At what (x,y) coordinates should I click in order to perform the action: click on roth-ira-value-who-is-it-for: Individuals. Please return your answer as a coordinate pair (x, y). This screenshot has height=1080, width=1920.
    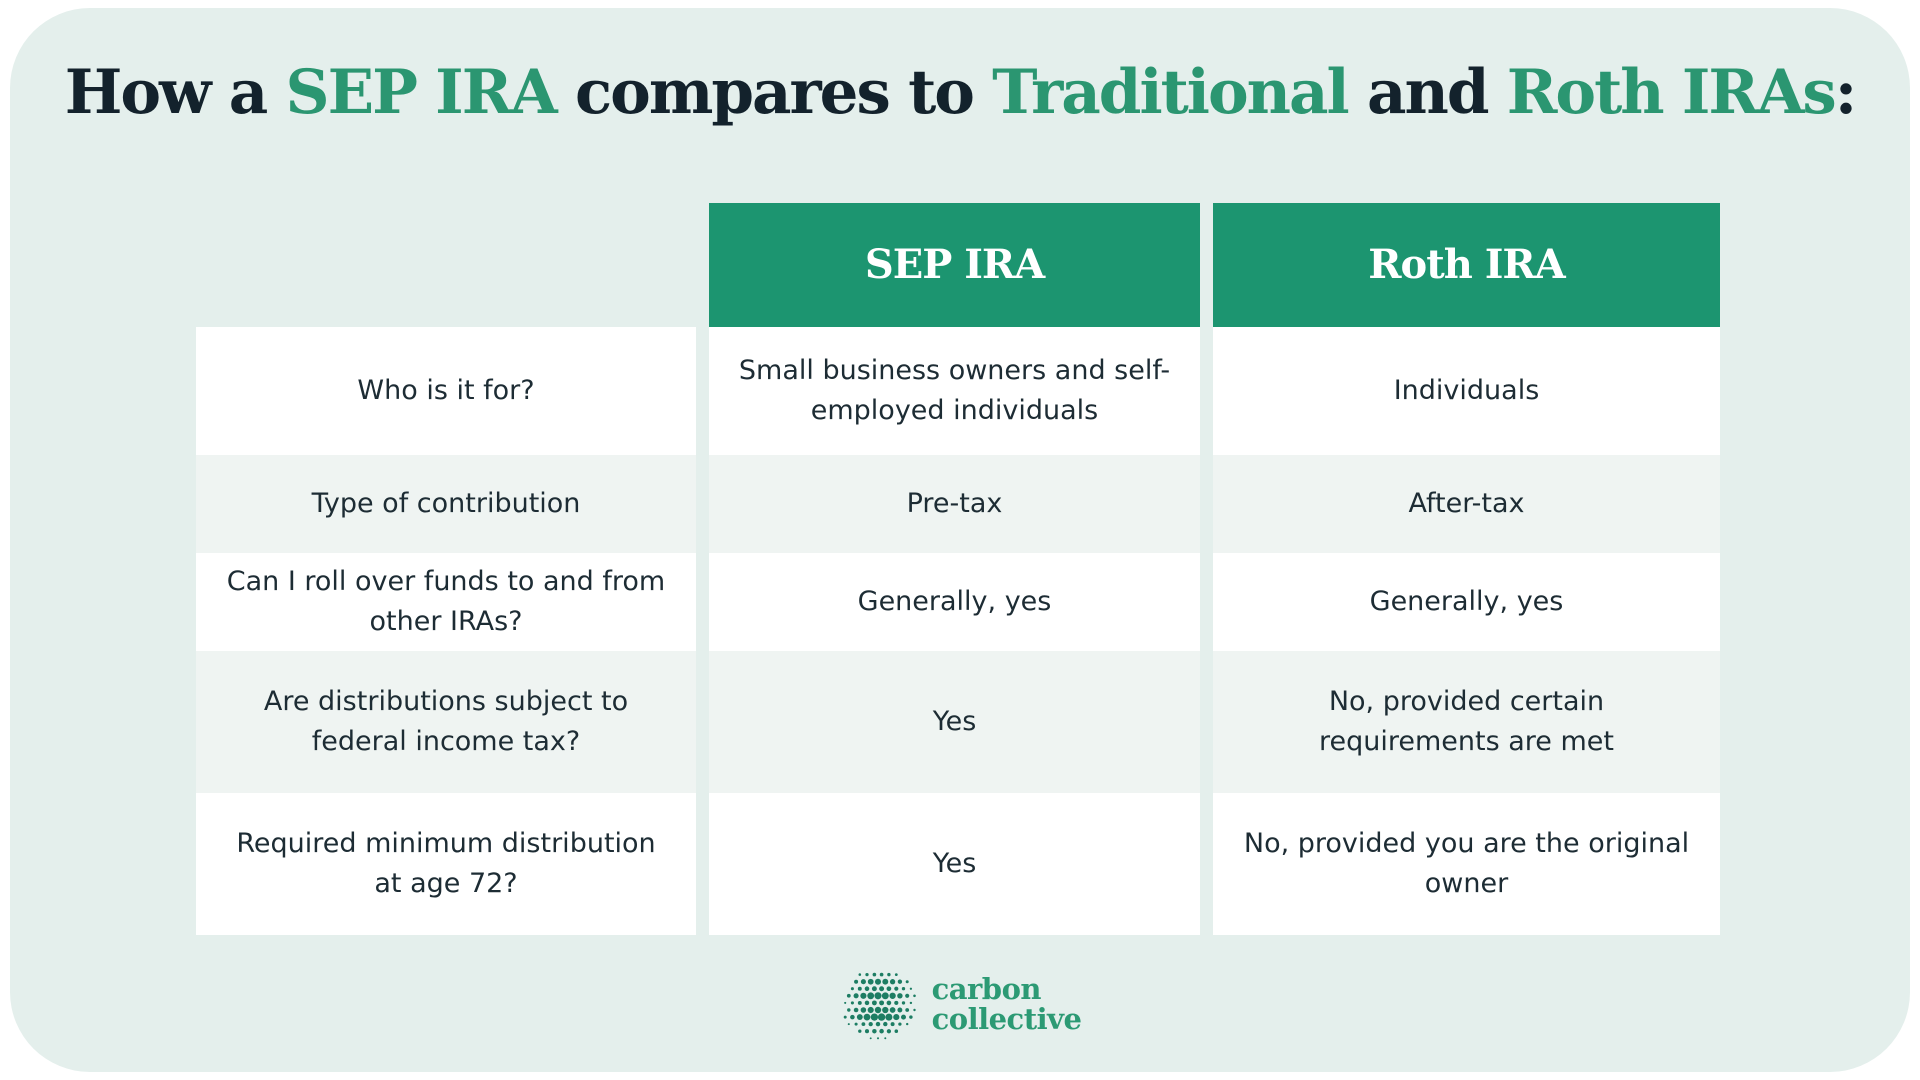
    Looking at the image, I should click on (1466, 391).